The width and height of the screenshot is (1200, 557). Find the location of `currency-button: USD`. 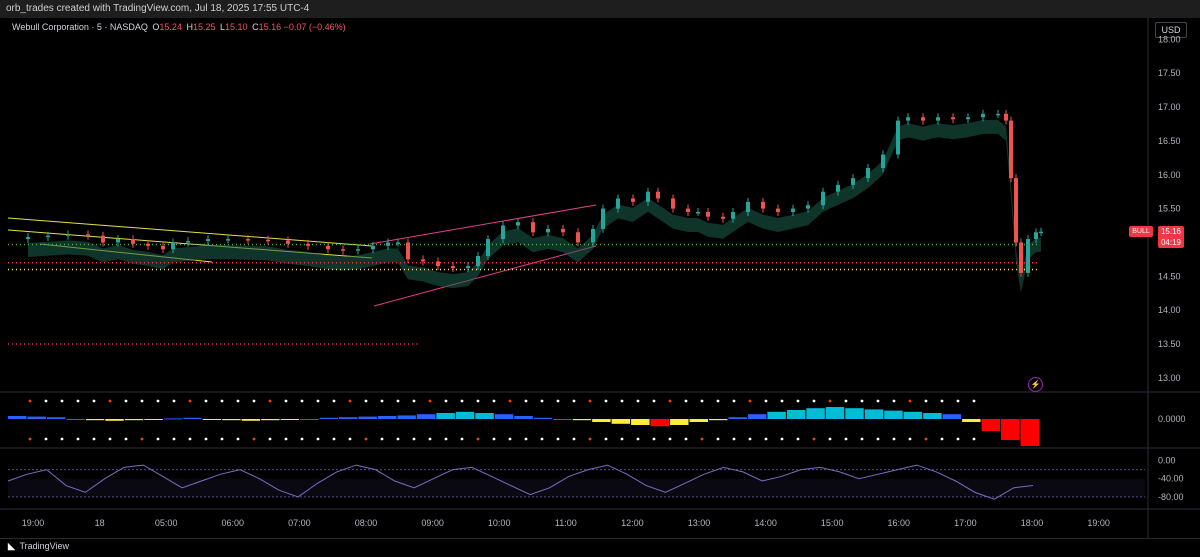

currency-button: USD is located at coordinates (1171, 30).